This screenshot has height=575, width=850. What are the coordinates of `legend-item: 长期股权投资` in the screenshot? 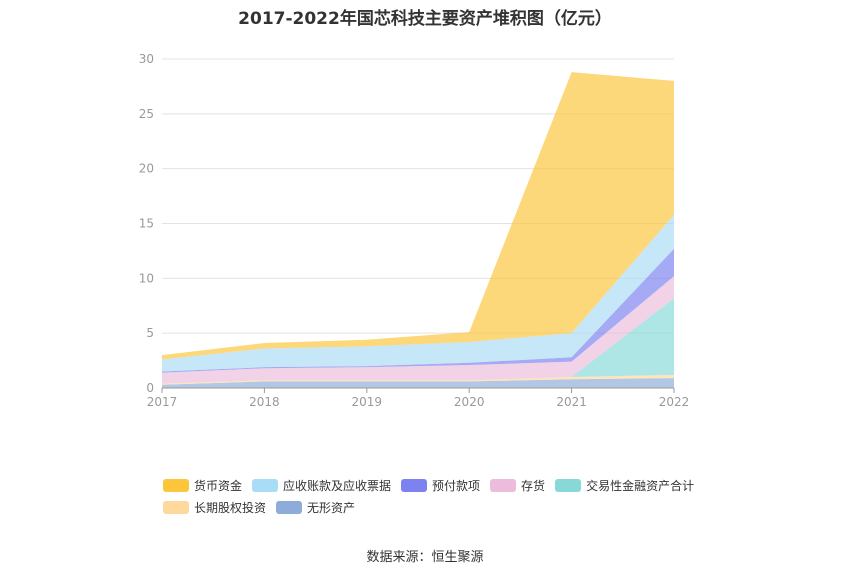 It's located at (214, 507).